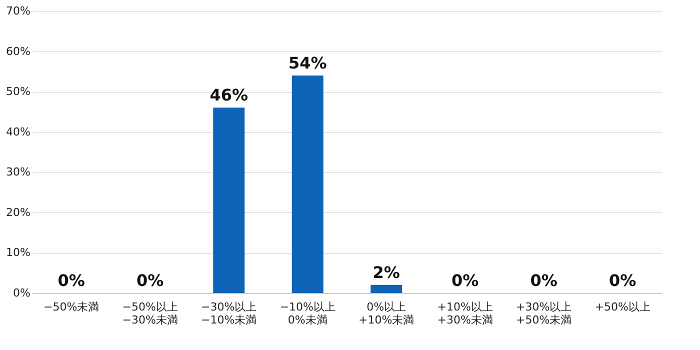 The width and height of the screenshot is (700, 350). I want to click on y-tick-label: 60%, so click(18, 51).